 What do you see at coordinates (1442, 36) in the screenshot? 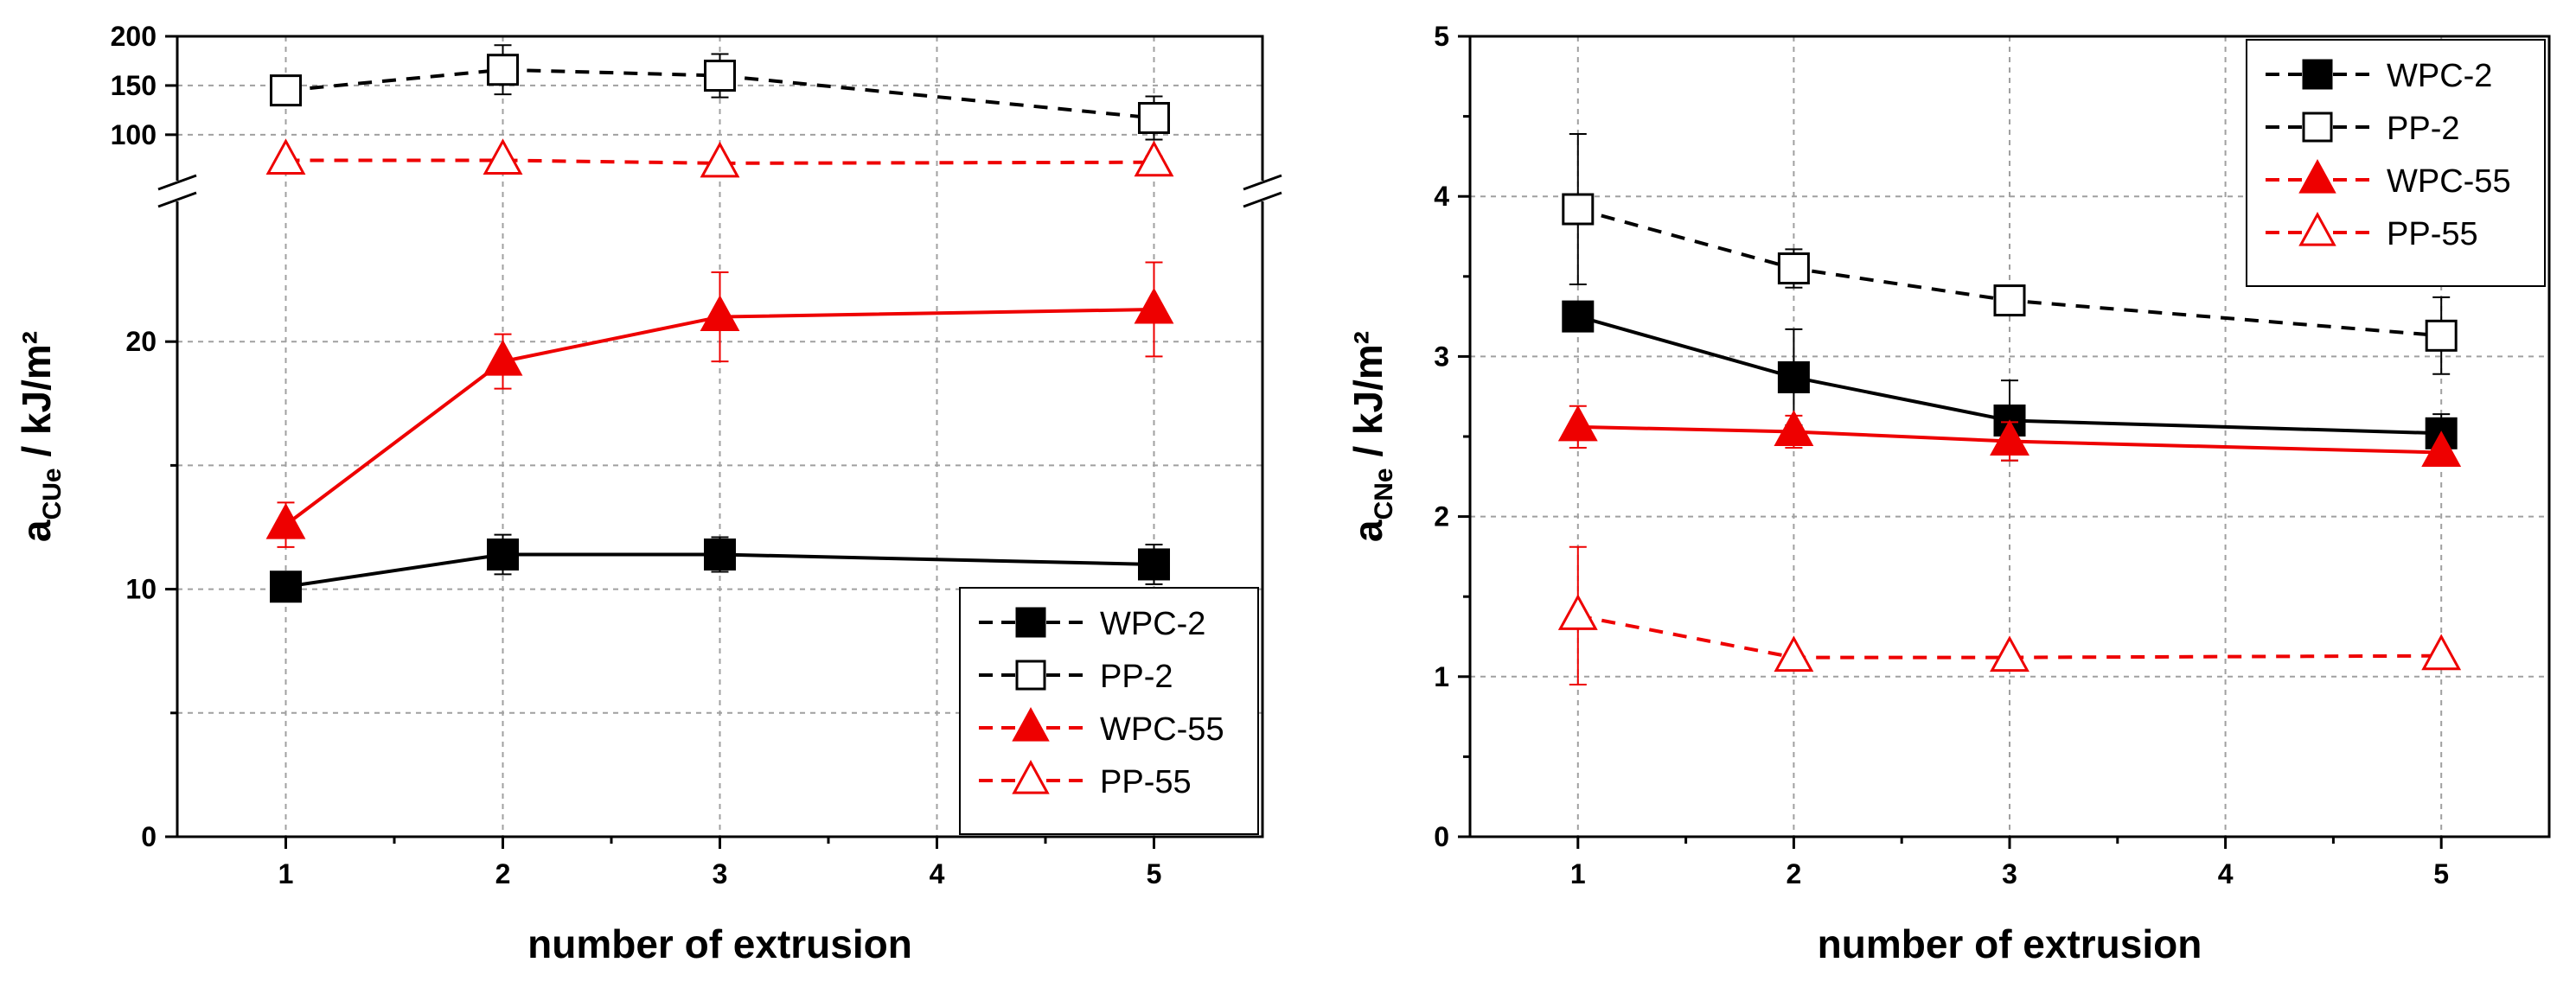
I see `y-tick-label: 5` at bounding box center [1442, 36].